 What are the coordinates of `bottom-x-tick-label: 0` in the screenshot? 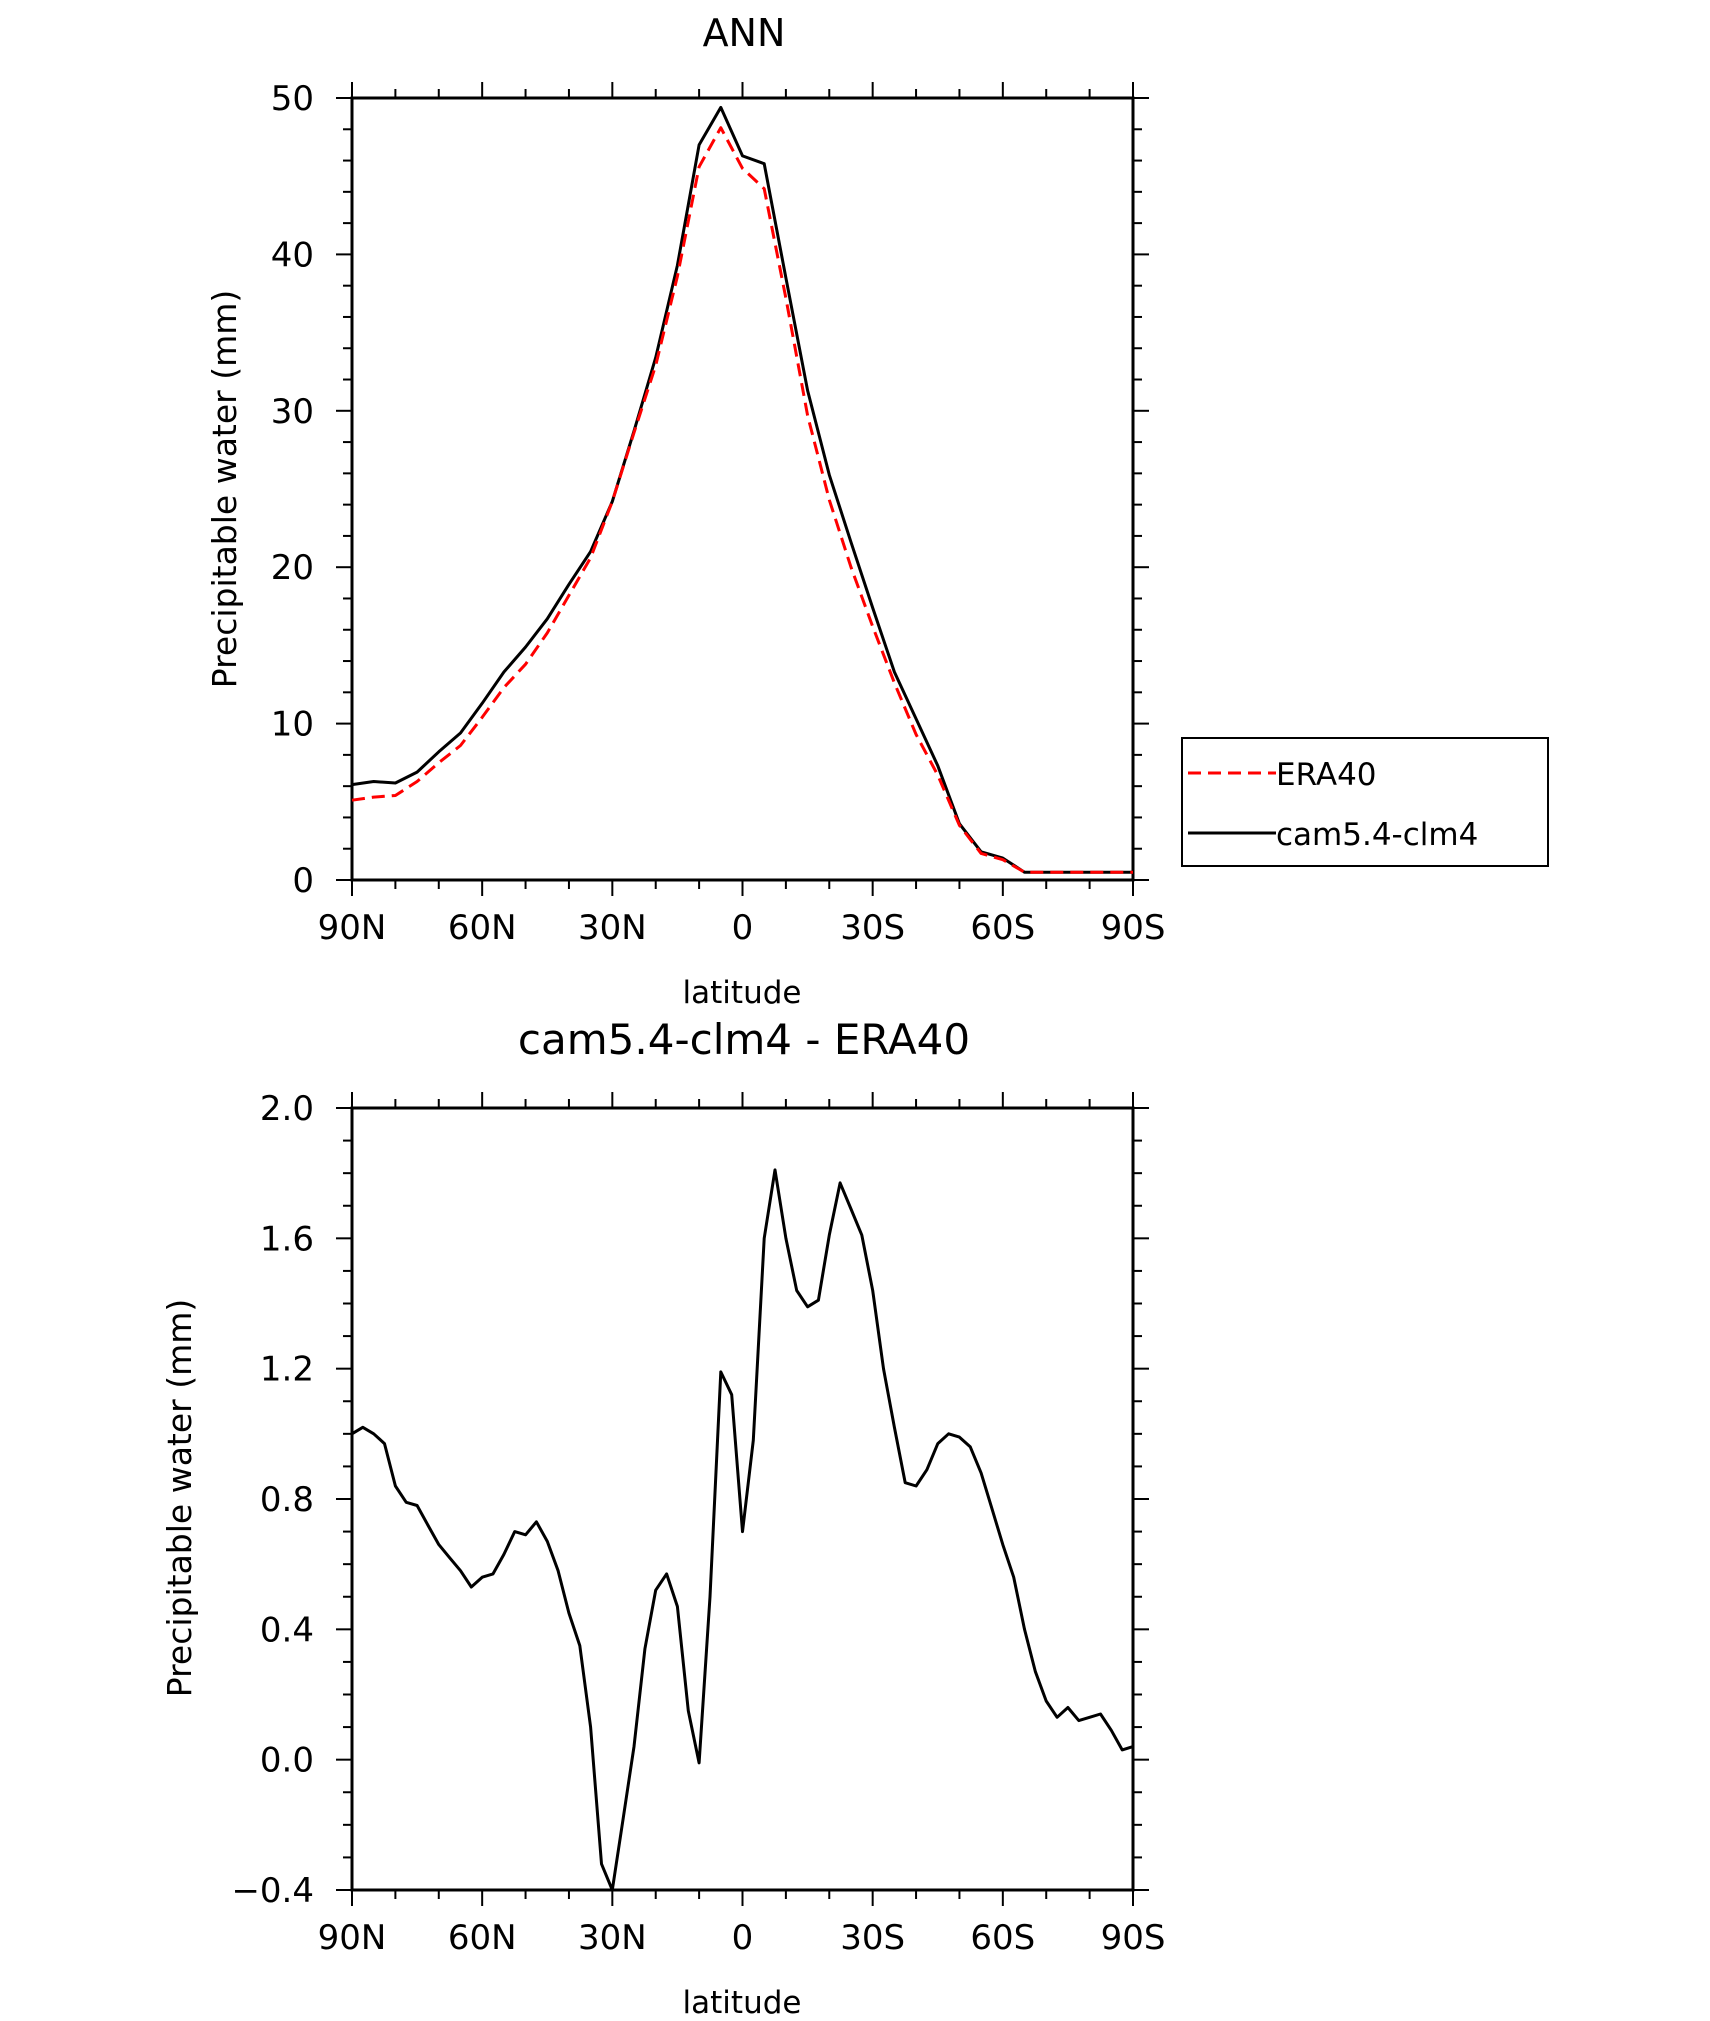 It's located at (743, 1938).